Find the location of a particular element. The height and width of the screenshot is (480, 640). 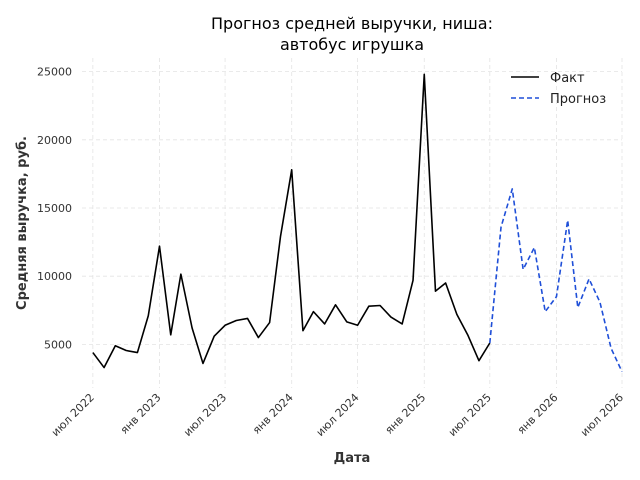

y-tick-label: 25000 is located at coordinates (54, 72).